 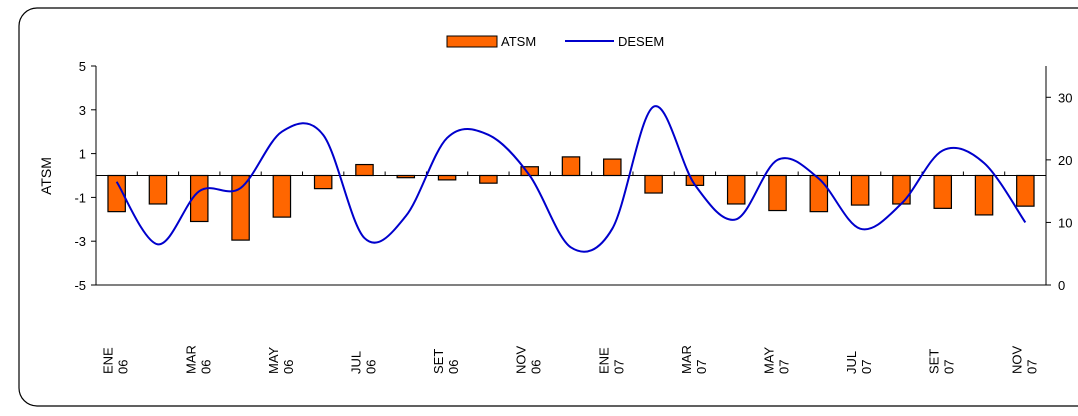 What do you see at coordinates (1065, 160) in the screenshot?
I see `y2-tick-label: 20` at bounding box center [1065, 160].